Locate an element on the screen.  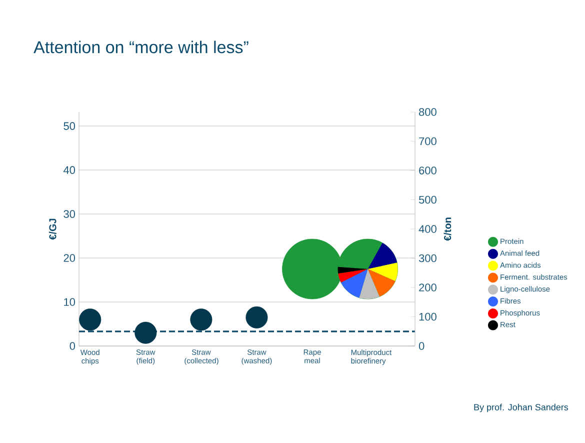
y2-tick-label: 0 is located at coordinates (421, 346).